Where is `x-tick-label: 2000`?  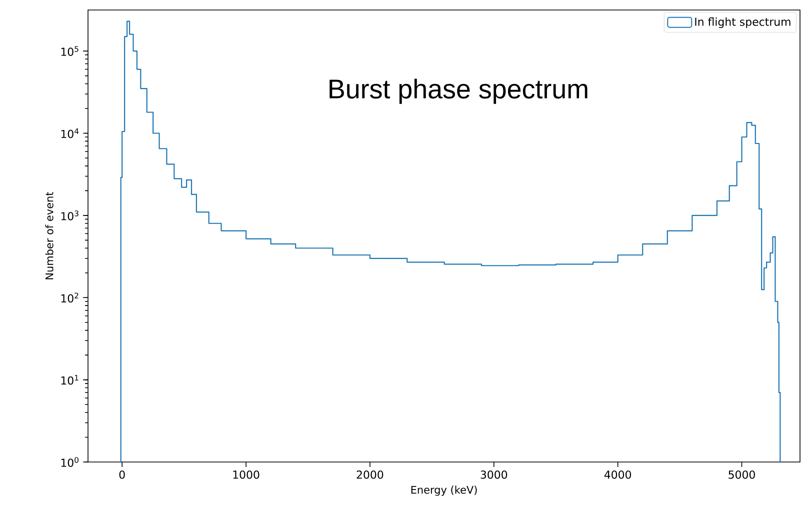
x-tick-label: 2000 is located at coordinates (370, 474).